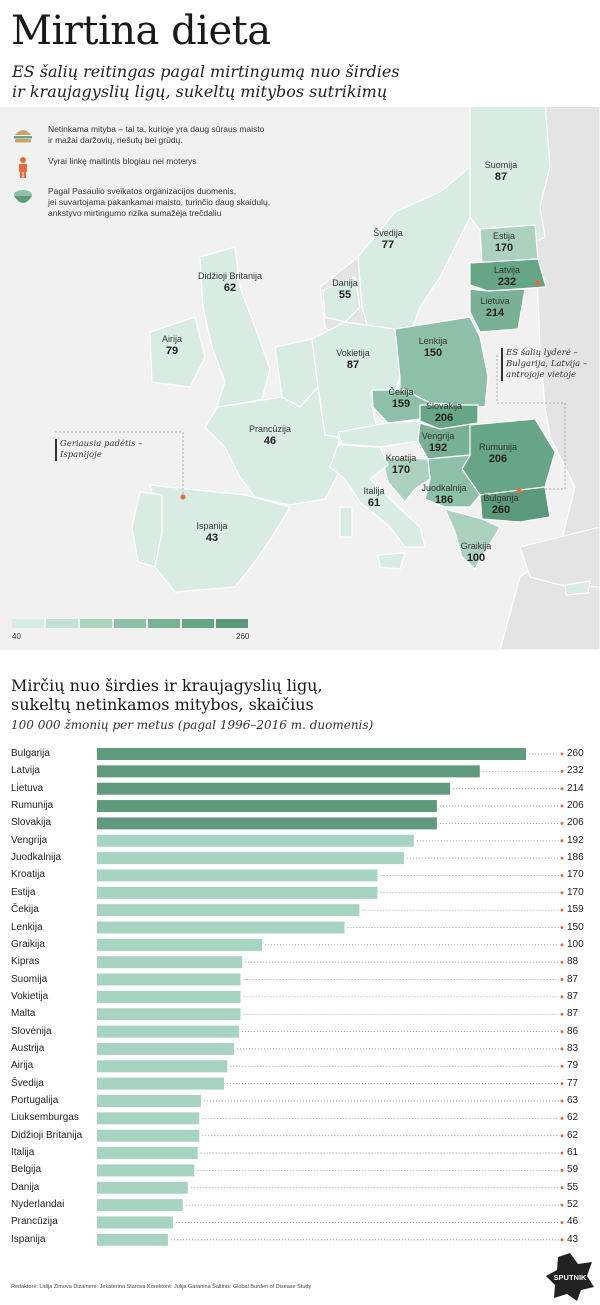 Image resolution: width=600 pixels, height=1305 pixels. I want to click on bar-value-label: 87, so click(573, 996).